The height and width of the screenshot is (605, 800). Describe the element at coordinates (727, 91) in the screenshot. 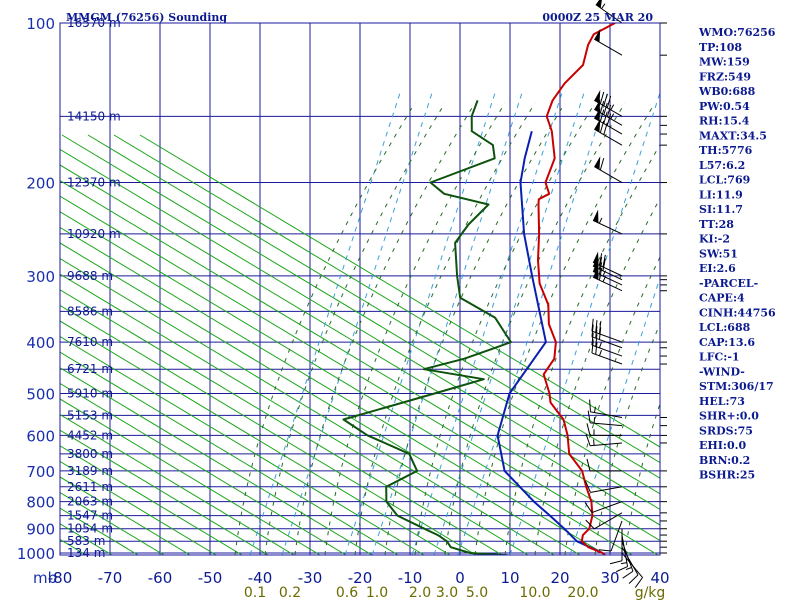

I see `index-value: WB0:688` at that location.